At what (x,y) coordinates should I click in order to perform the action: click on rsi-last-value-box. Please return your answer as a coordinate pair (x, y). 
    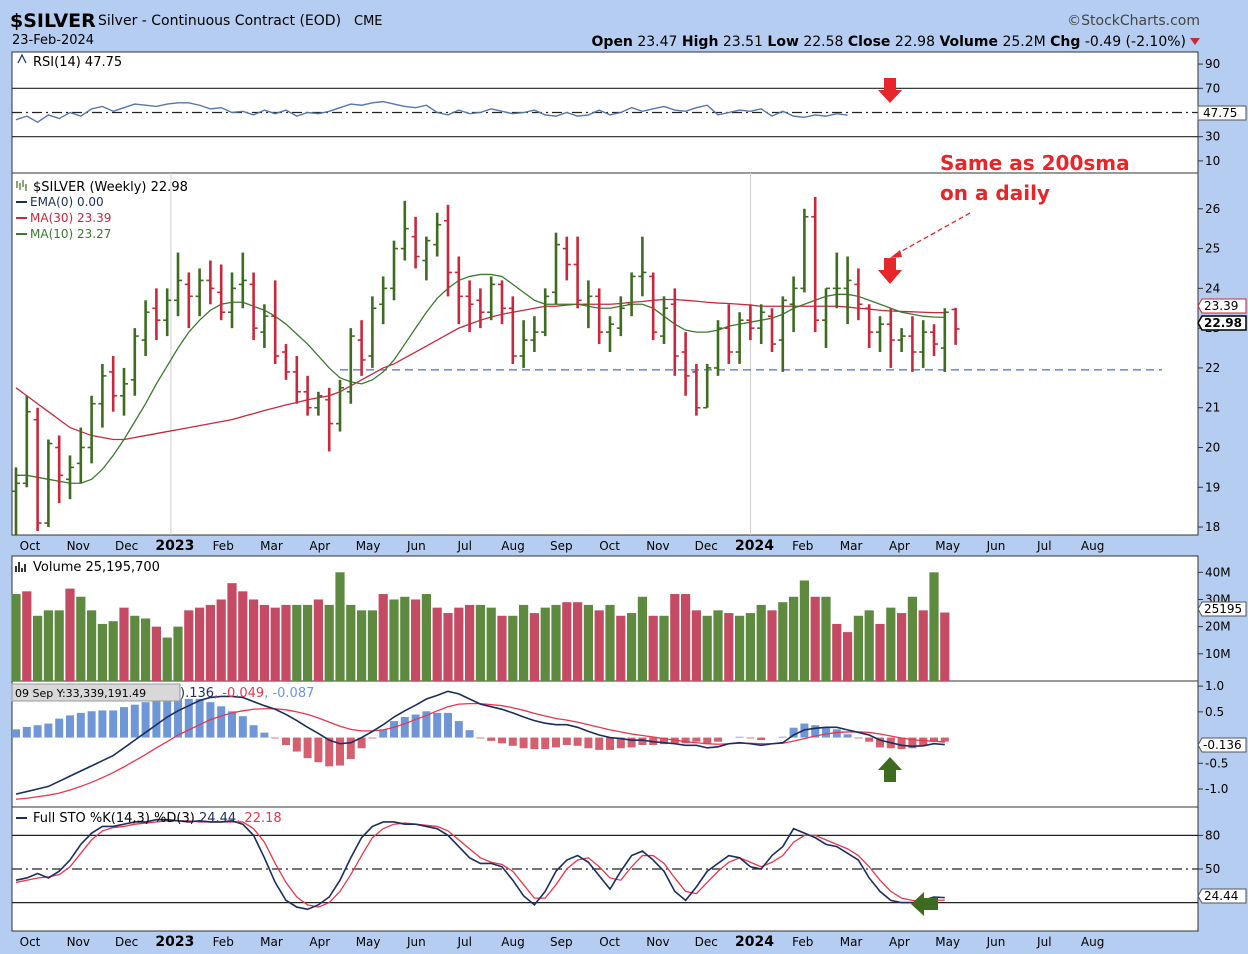
    Looking at the image, I should click on (1222, 113).